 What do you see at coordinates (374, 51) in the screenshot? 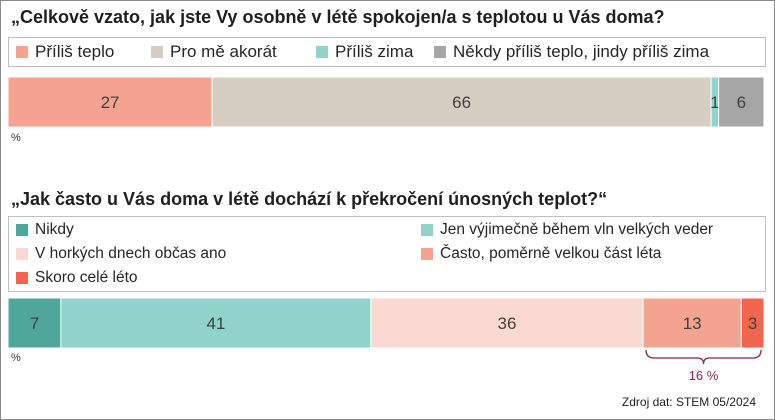
I see `legend-label: Příliš zima` at bounding box center [374, 51].